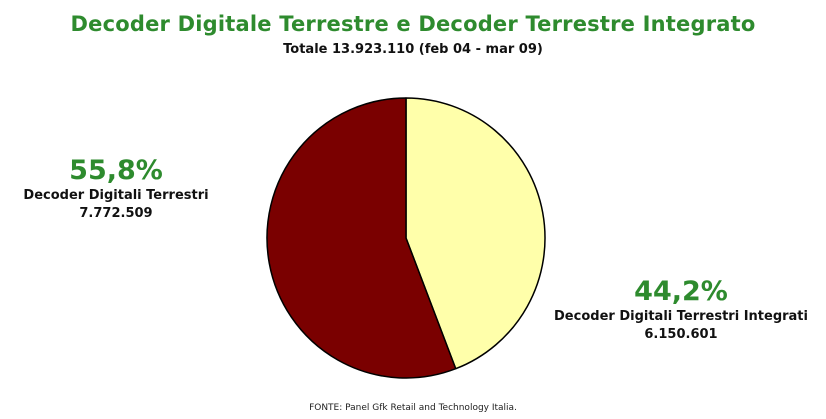 The width and height of the screenshot is (826, 419). What do you see at coordinates (681, 291) in the screenshot?
I see `slice-percent-label: 44,2%` at bounding box center [681, 291].